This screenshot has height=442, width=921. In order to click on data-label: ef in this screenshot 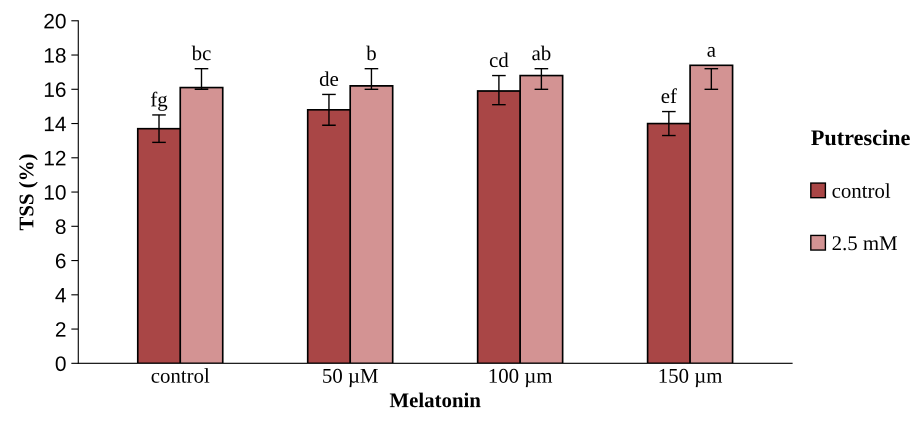, I will do `click(669, 96)`.